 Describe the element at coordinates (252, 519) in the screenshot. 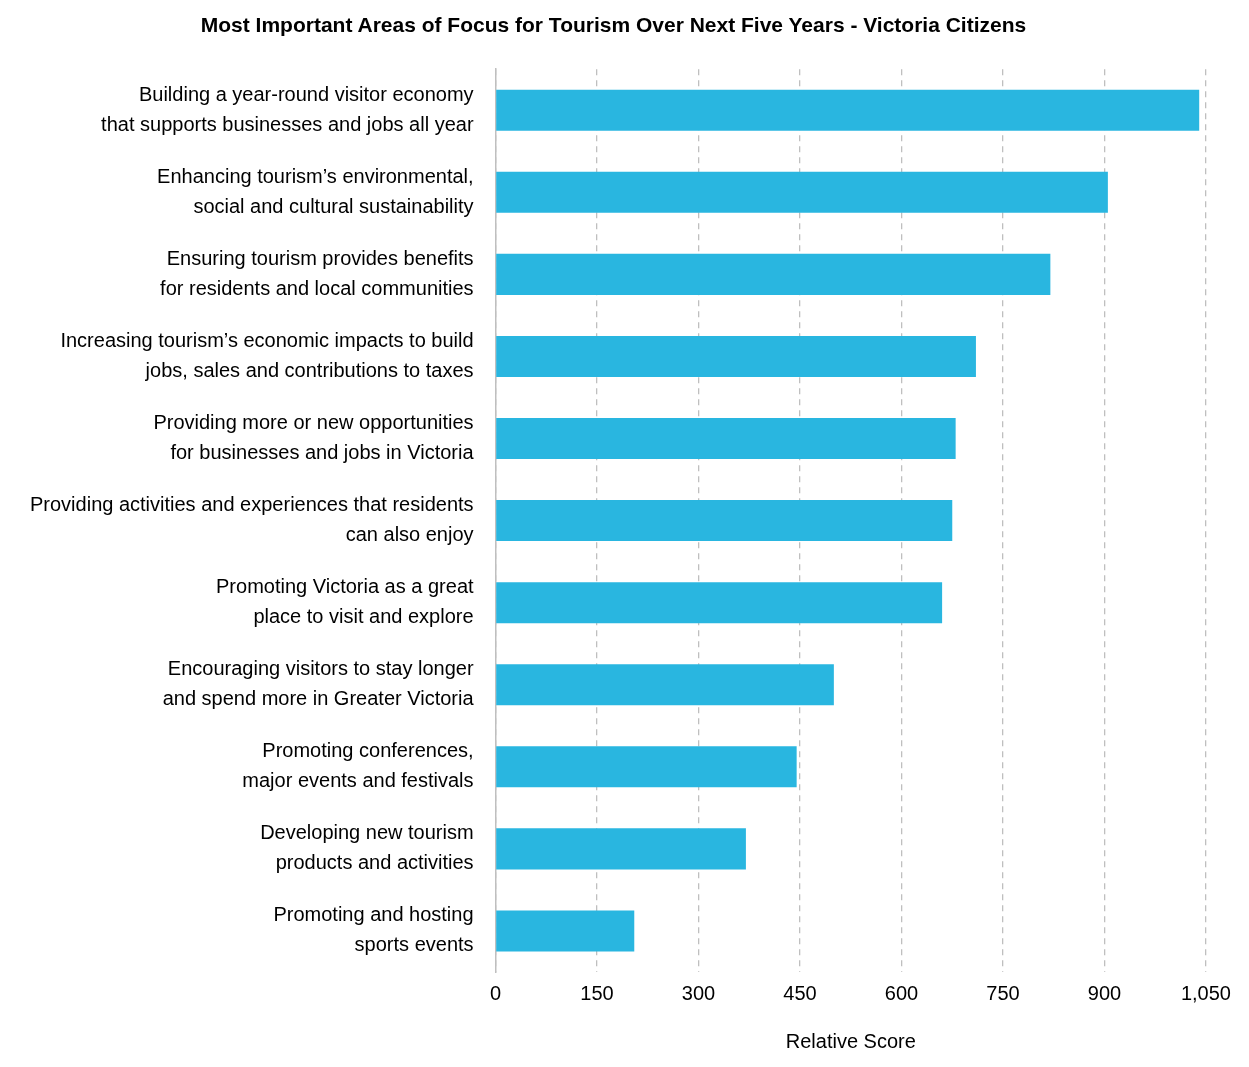

I see `y-tick-label: Providing activities and experiences that residents can also enjoy` at that location.